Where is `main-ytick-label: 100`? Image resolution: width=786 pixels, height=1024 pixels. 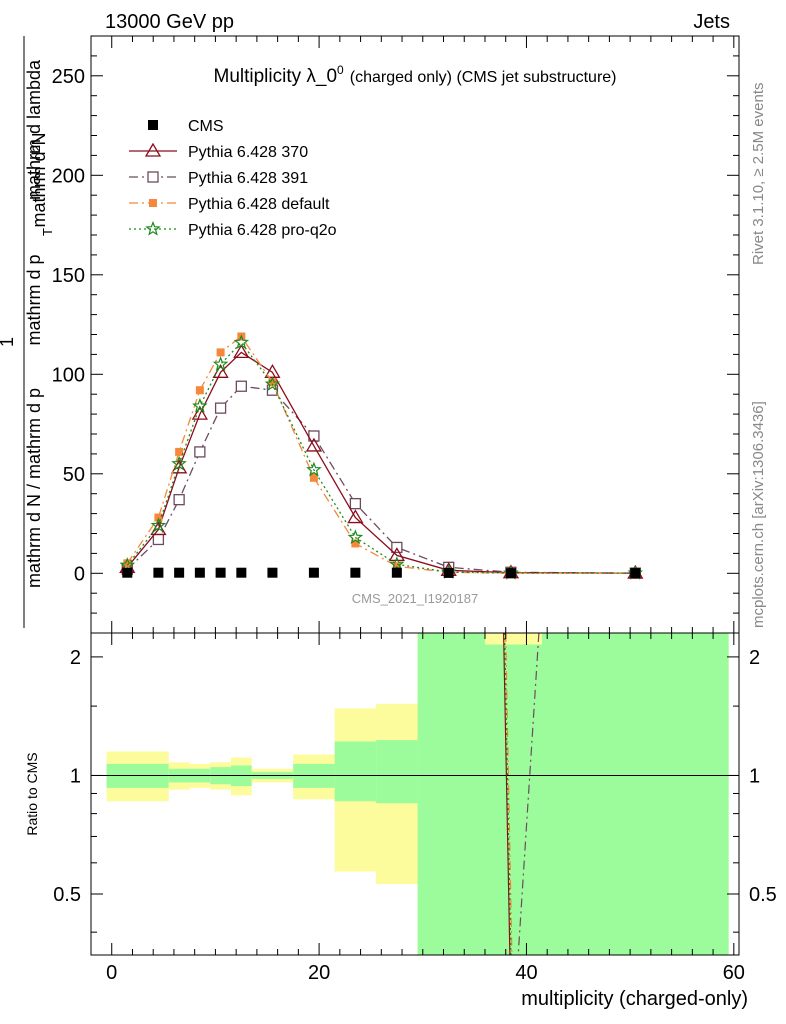 main-ytick-label: 100 is located at coordinates (68, 375).